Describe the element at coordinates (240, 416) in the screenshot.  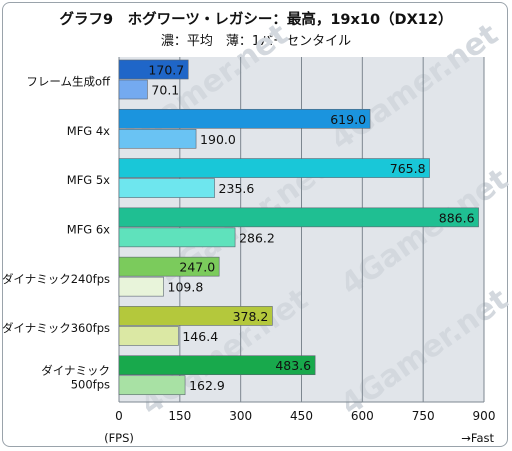
I see `x-tick-label: 300` at that location.